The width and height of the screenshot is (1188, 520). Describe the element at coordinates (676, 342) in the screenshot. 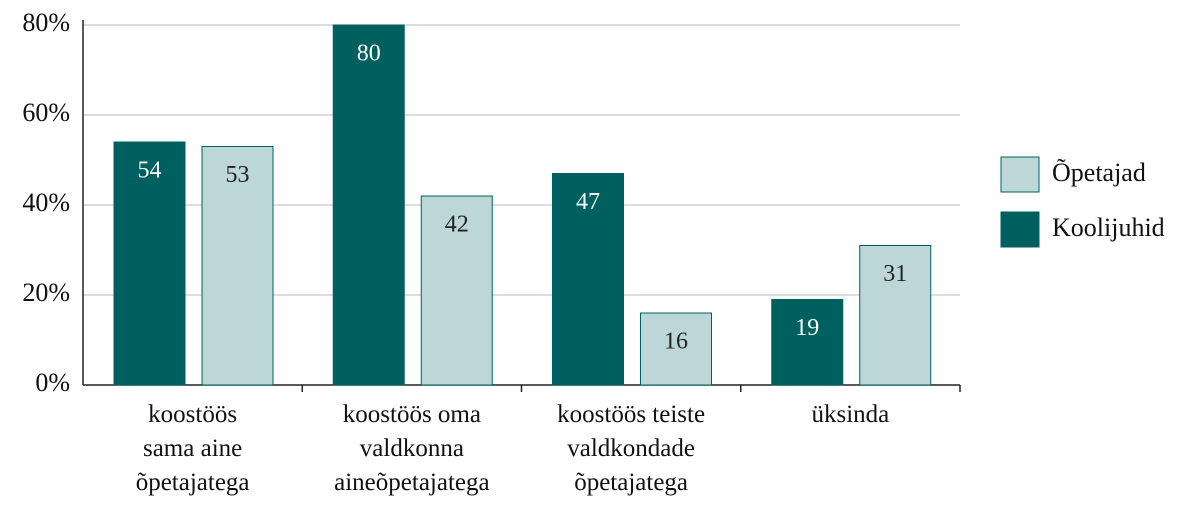

I see `value-label: 16` at that location.